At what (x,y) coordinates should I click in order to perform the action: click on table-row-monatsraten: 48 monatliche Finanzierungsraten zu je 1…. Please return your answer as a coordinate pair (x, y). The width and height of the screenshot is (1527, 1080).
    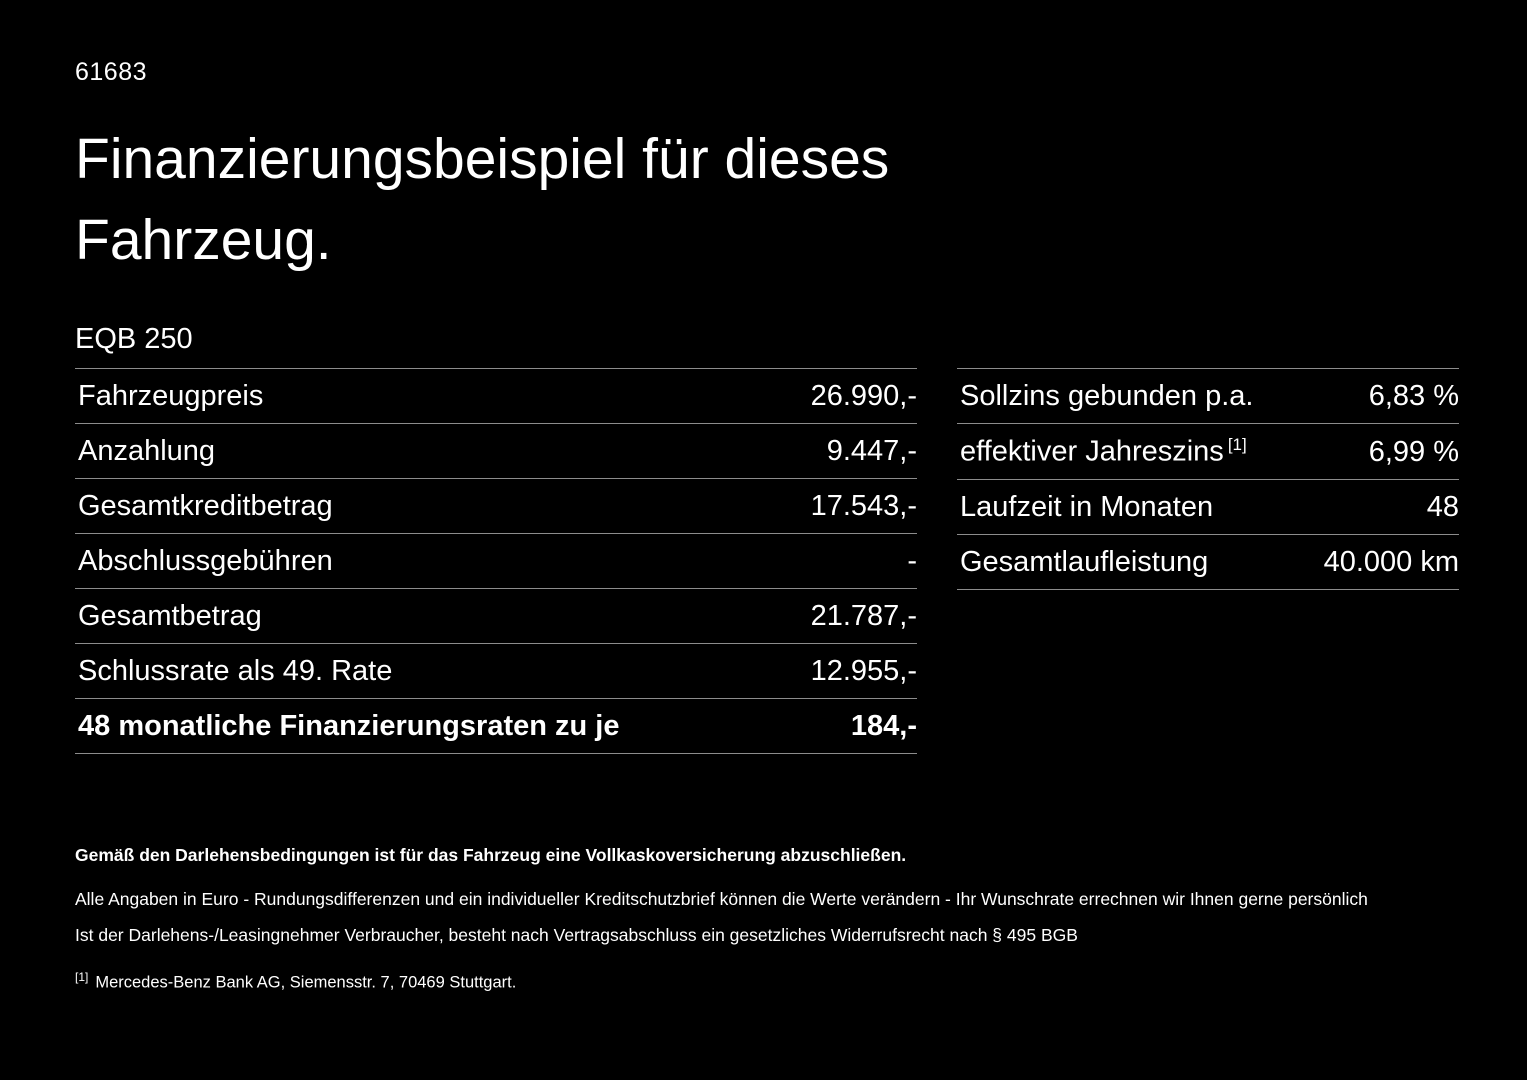
    Looking at the image, I should click on (496, 726).